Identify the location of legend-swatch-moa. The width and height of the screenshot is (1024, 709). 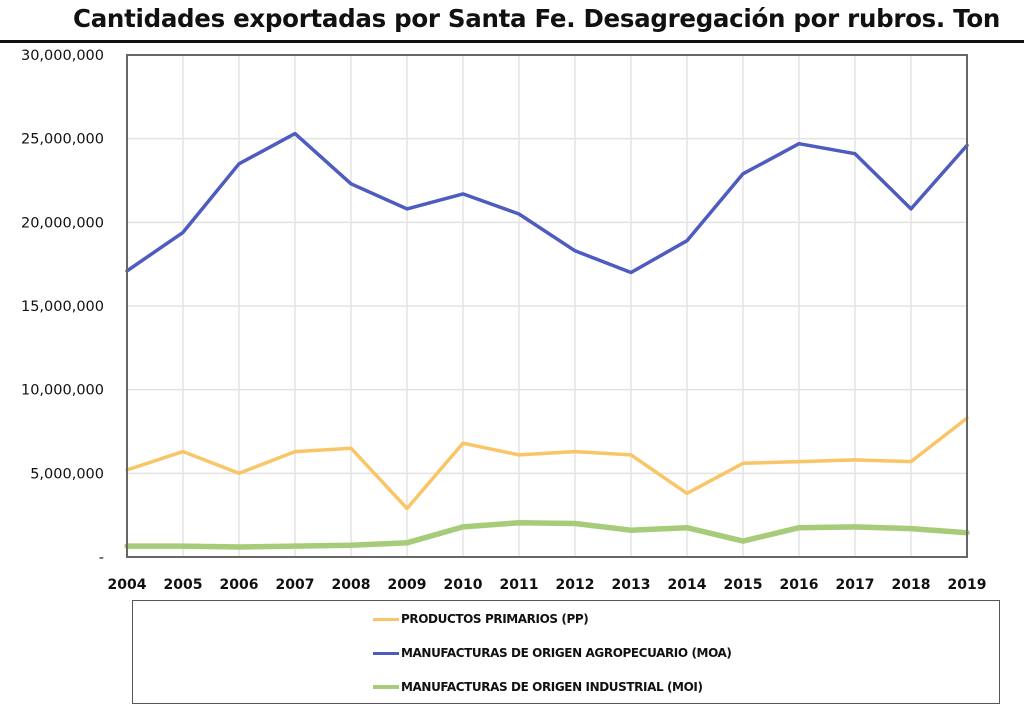
(386, 653).